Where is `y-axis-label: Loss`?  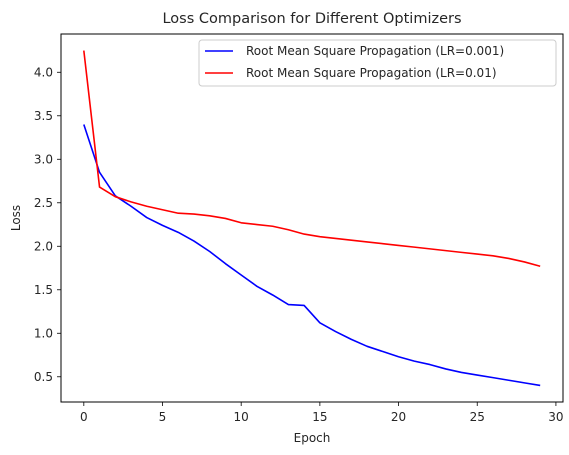 y-axis-label: Loss is located at coordinates (16, 218).